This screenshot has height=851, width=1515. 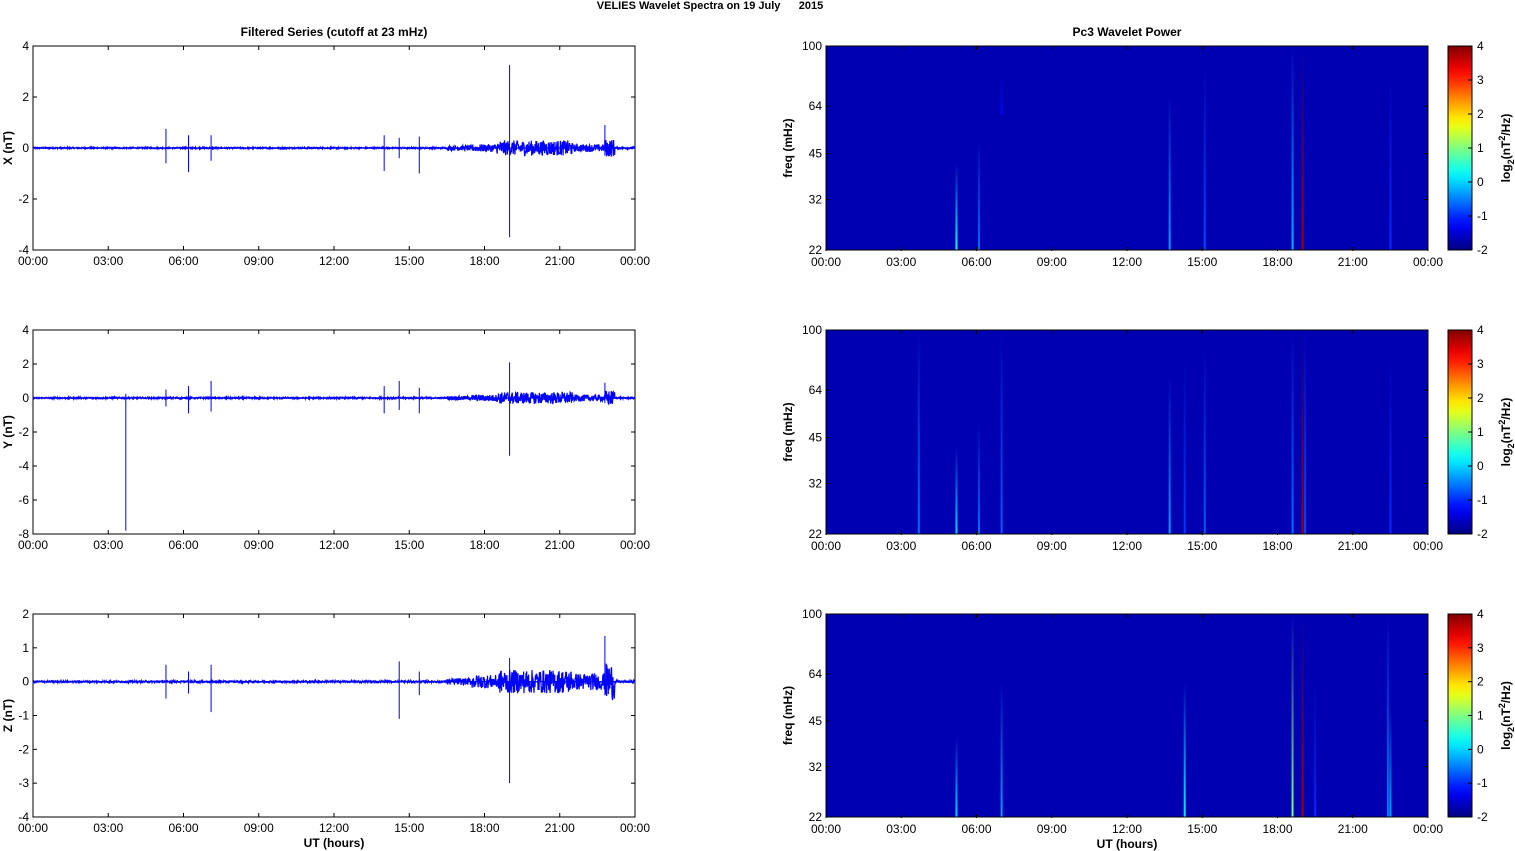 What do you see at coordinates (812, 614) in the screenshot?
I see `y-tick-label: 100` at bounding box center [812, 614].